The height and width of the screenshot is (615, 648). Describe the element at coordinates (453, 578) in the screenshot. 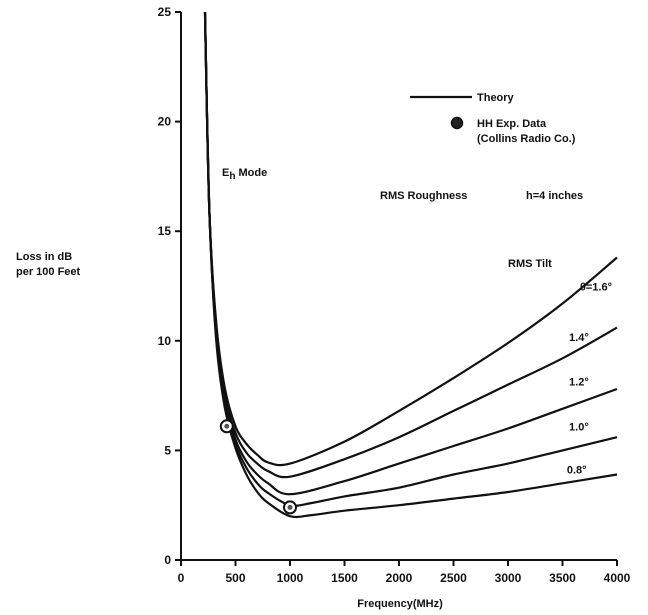

I see `x-tick-label: 2500` at that location.